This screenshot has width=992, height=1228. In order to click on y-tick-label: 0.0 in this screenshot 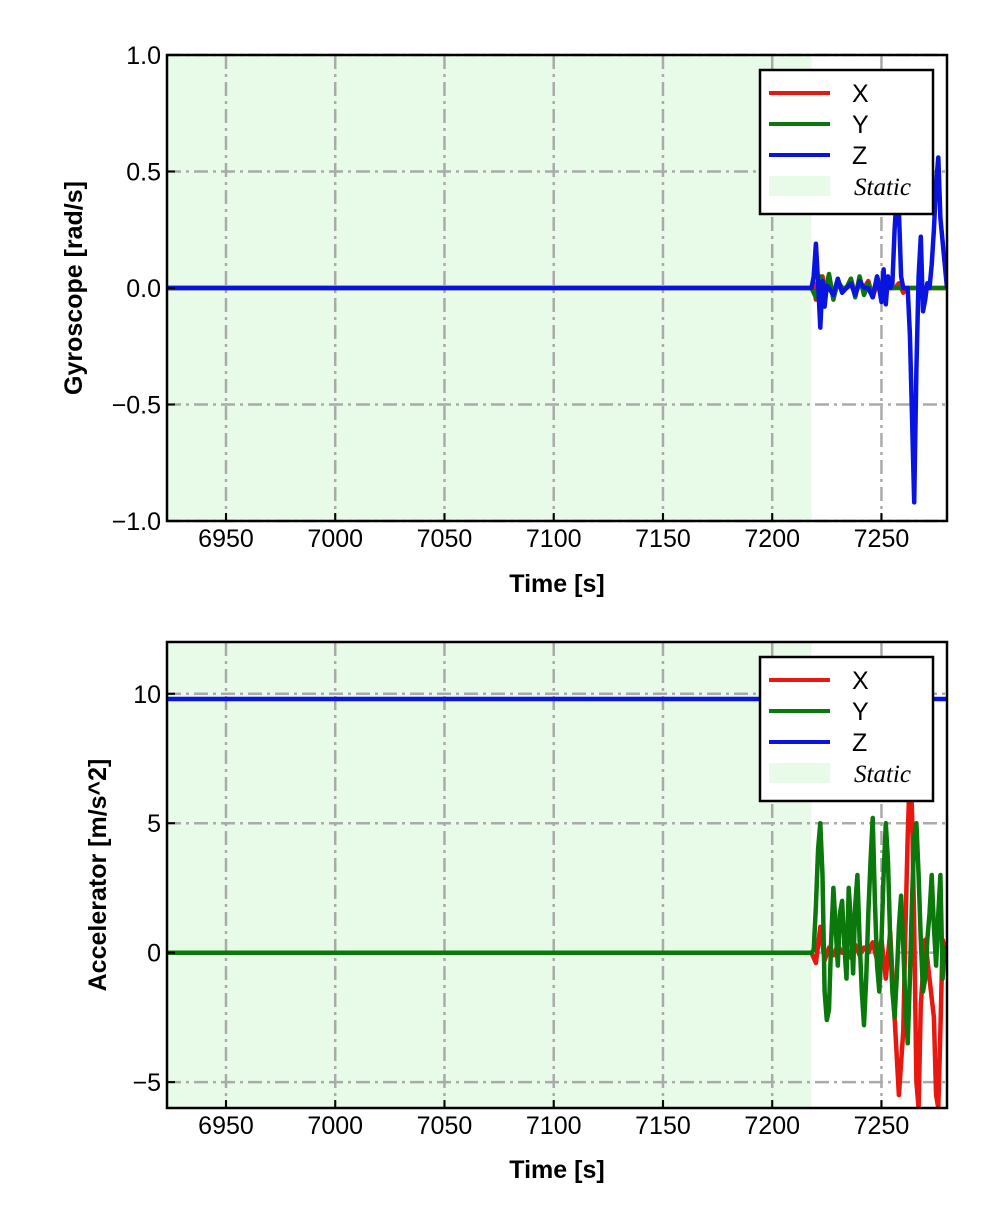, I will do `click(143, 289)`.